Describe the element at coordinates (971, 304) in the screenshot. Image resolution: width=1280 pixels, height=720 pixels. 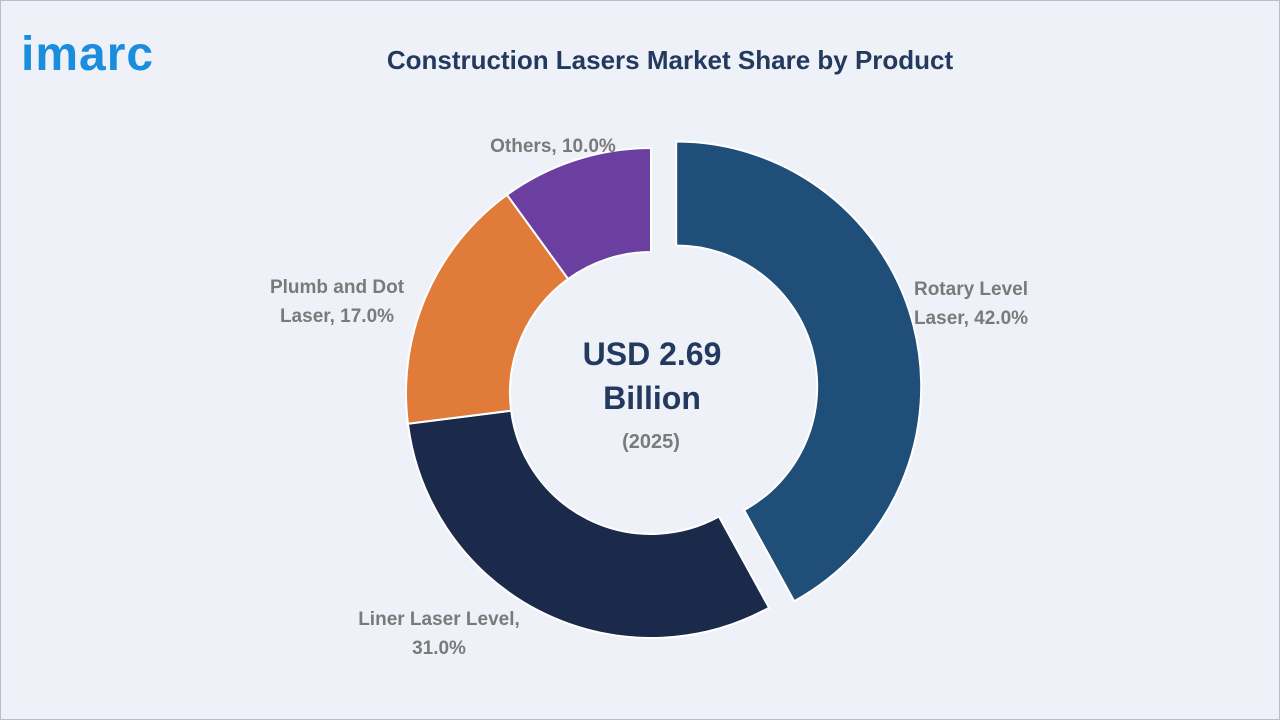
I see `label-rotary-level-laser: Rotary Level Laser, 42.0%` at that location.